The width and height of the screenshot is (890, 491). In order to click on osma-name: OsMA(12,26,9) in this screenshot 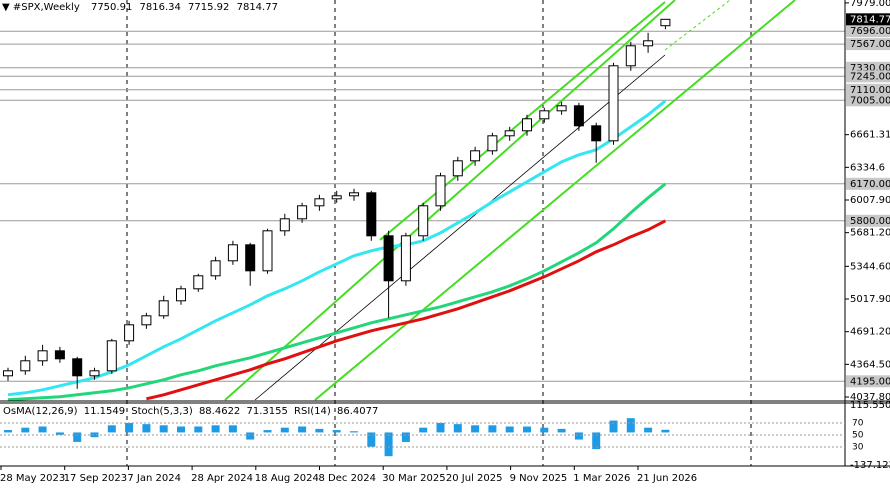, I will do `click(40, 411)`.